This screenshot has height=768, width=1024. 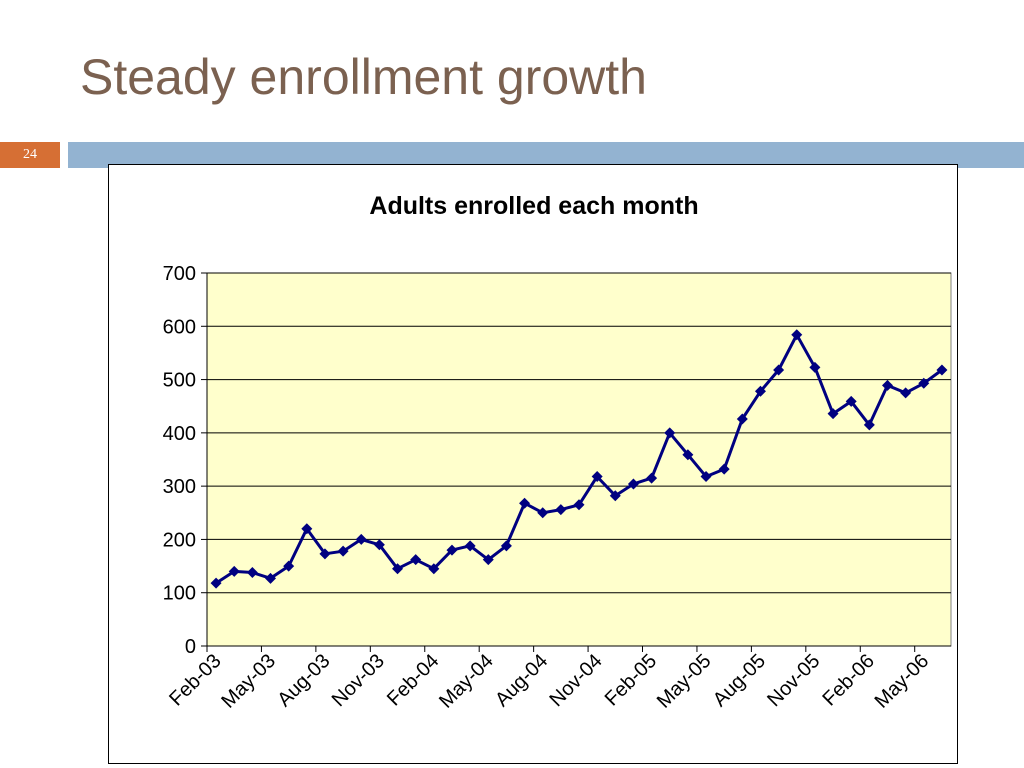 I want to click on slide-title: Steady enrollment growth, so click(x=363, y=77).